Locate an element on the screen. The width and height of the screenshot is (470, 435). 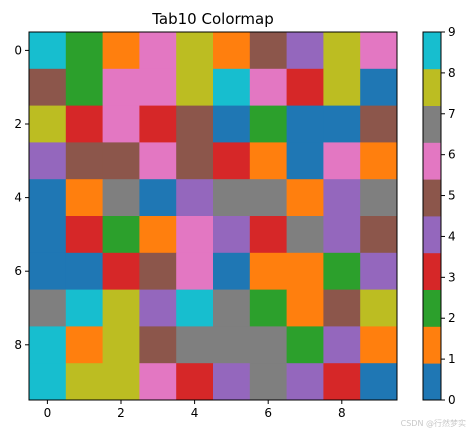
colorbar-tick-label: 3 is located at coordinates (452, 277).